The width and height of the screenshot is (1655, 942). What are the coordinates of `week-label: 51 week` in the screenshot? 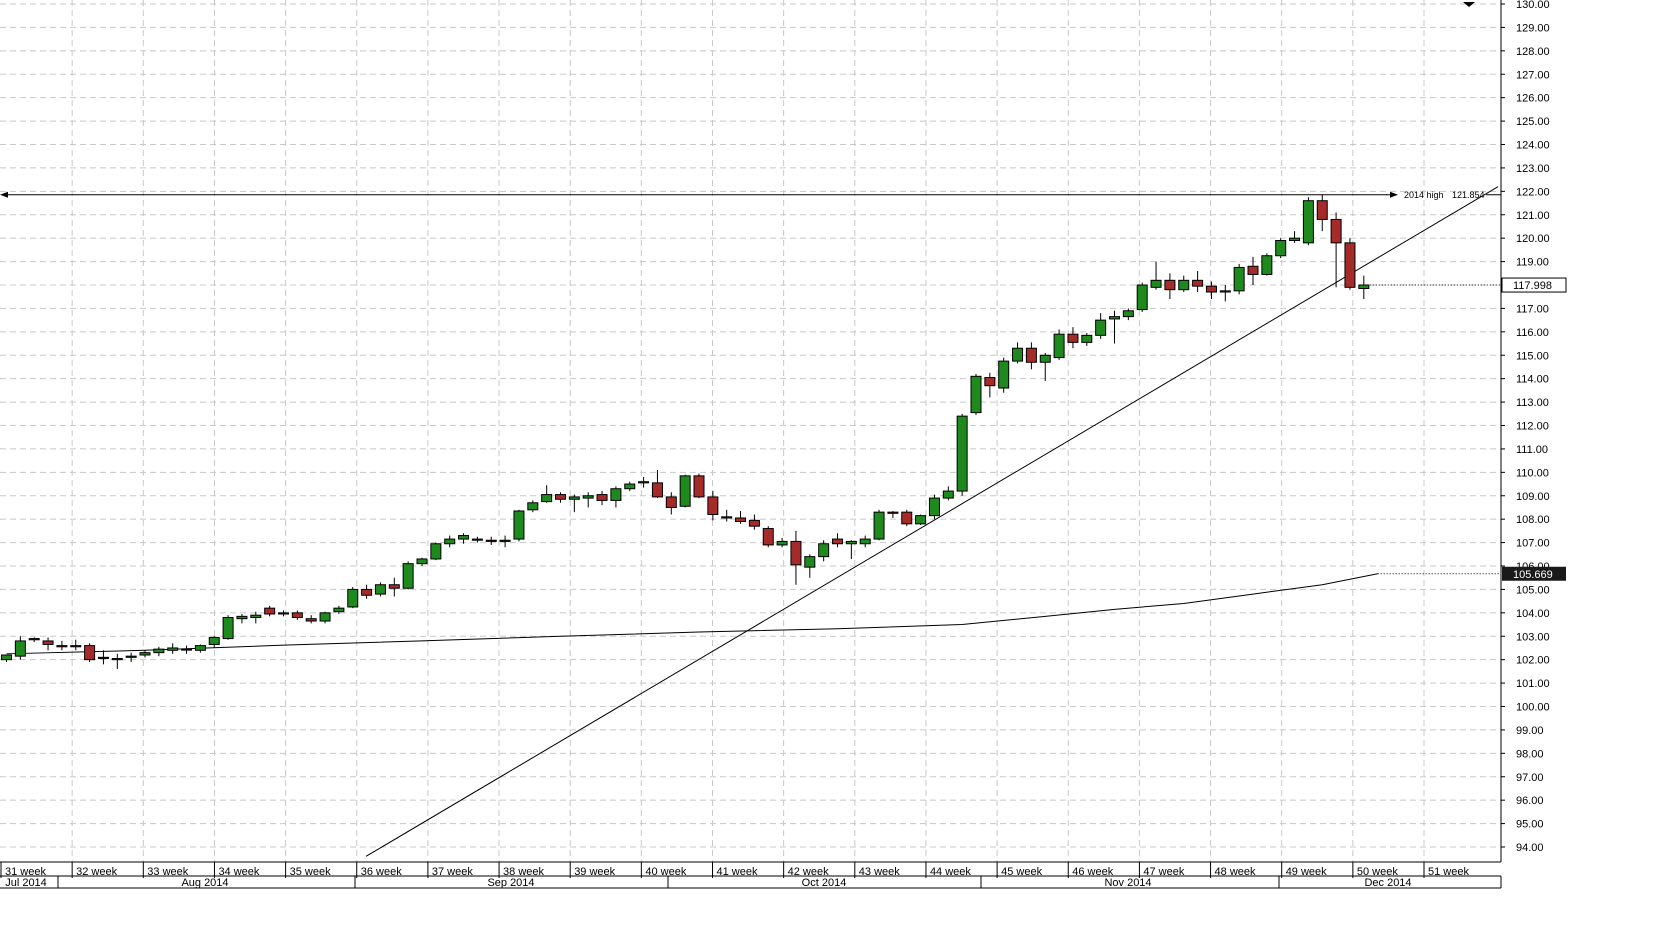 It's located at (1448, 872).